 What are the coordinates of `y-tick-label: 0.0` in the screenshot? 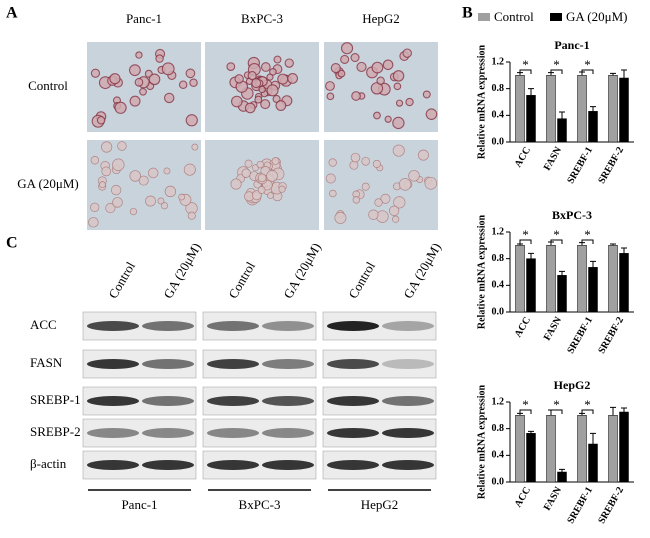 It's located at (498, 311).